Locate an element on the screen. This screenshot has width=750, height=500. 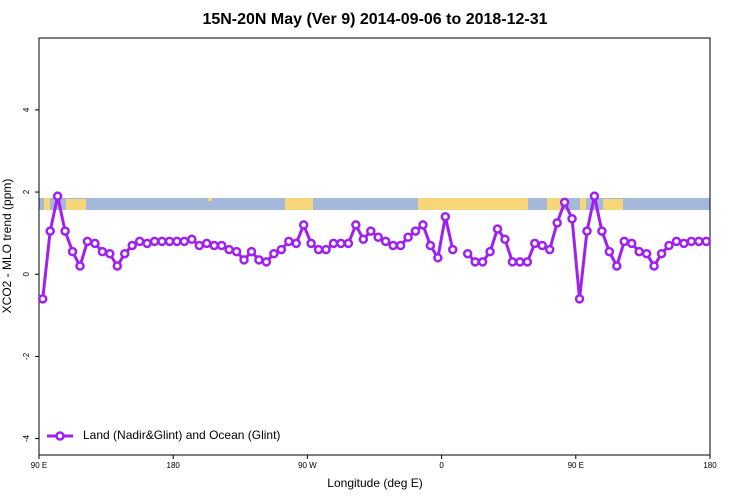
y-tick-label: -2 is located at coordinates (26, 356).